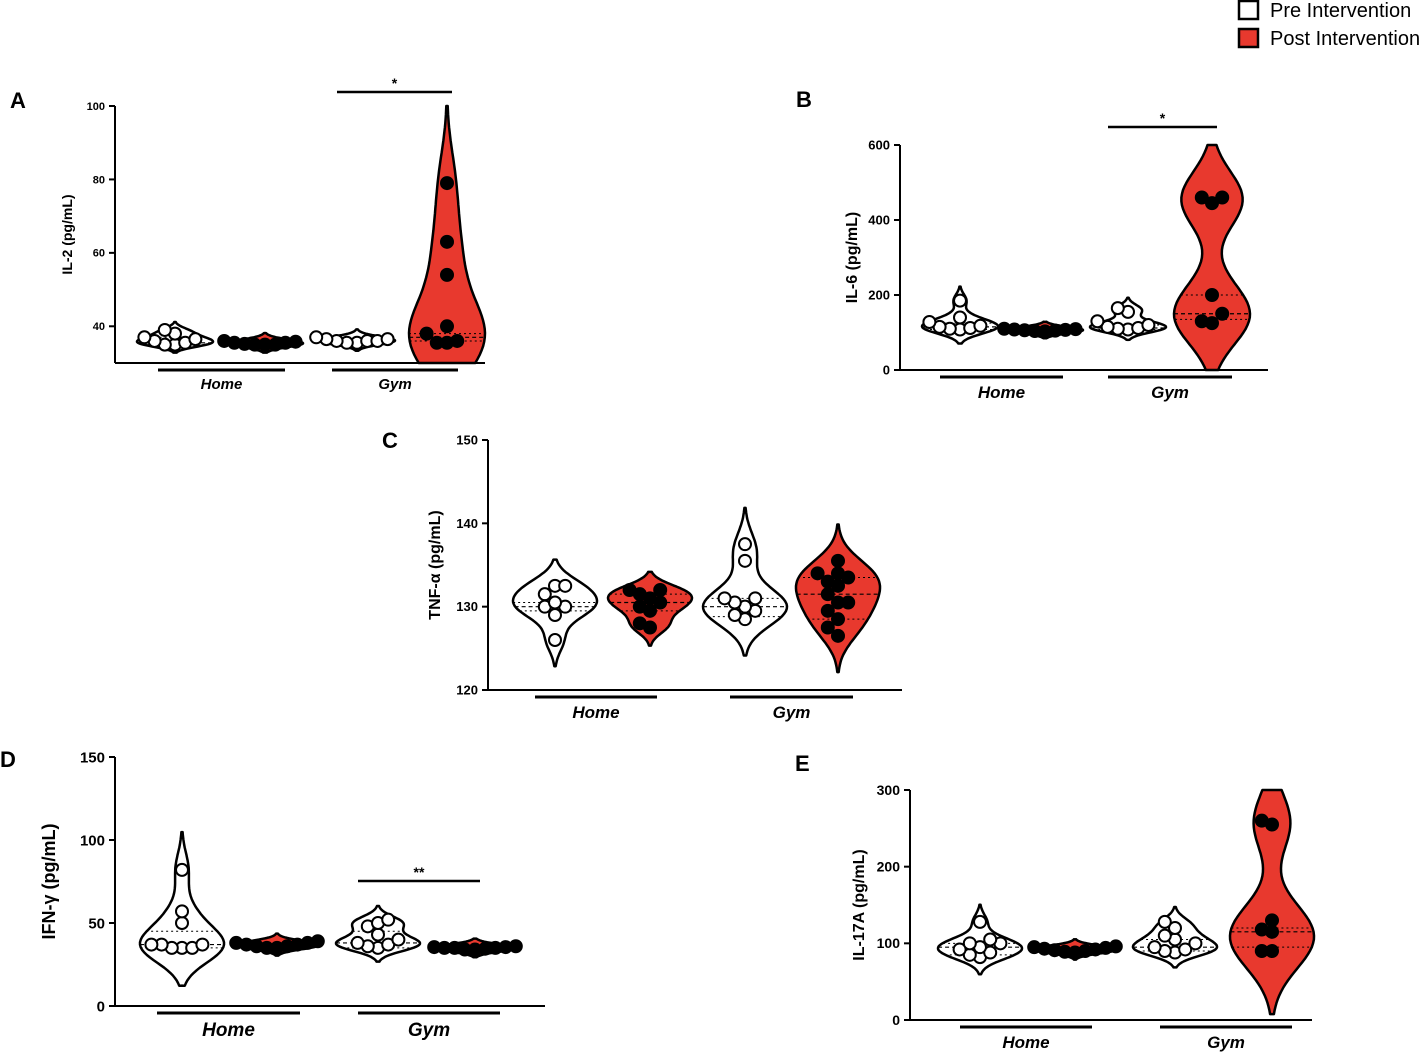 Image resolution: width=1421 pixels, height=1055 pixels. What do you see at coordinates (1328, 25) in the screenshot?
I see `legend: Pre Intervention Post Intervention` at bounding box center [1328, 25].